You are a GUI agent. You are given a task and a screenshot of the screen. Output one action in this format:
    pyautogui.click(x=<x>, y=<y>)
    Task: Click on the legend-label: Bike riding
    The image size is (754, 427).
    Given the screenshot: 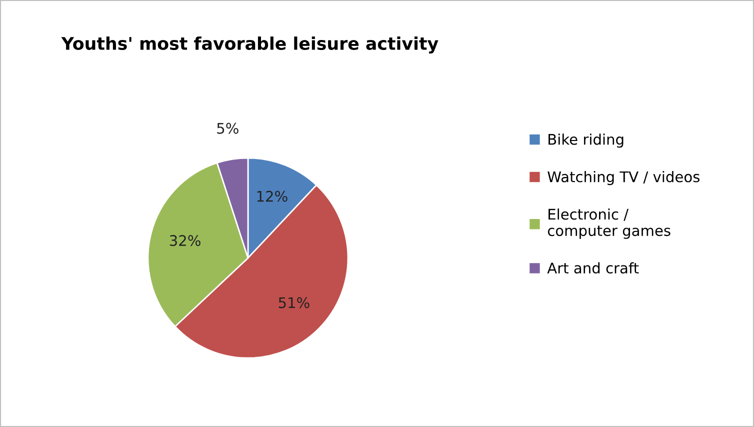 What is the action you would take?
    pyautogui.click(x=586, y=141)
    